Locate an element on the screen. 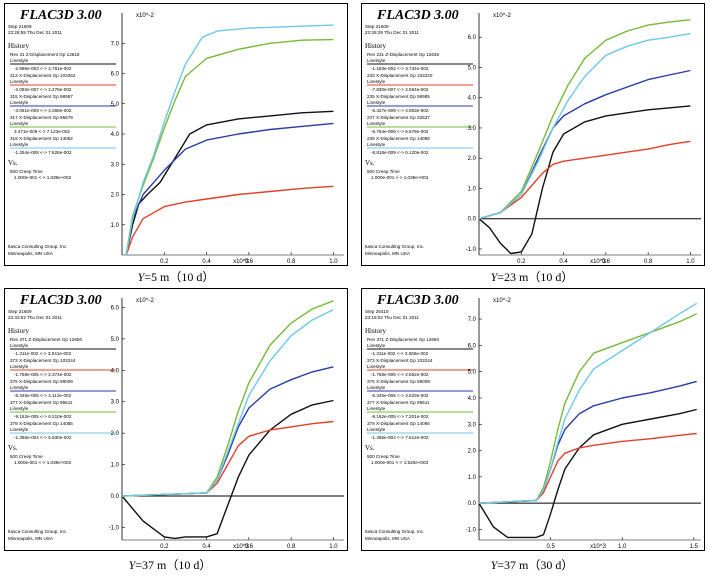  caption-1: Y=5 m（10 d） is located at coordinates (176, 276).